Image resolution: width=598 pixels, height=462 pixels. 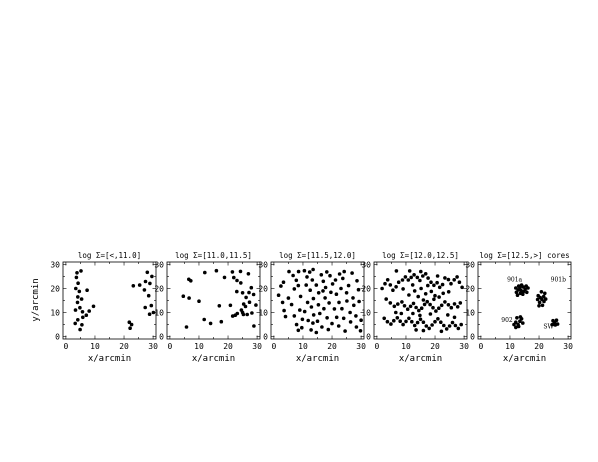 What do you see at coordinates (366, 288) in the screenshot?
I see `y-tick-label: 20` at bounding box center [366, 288].